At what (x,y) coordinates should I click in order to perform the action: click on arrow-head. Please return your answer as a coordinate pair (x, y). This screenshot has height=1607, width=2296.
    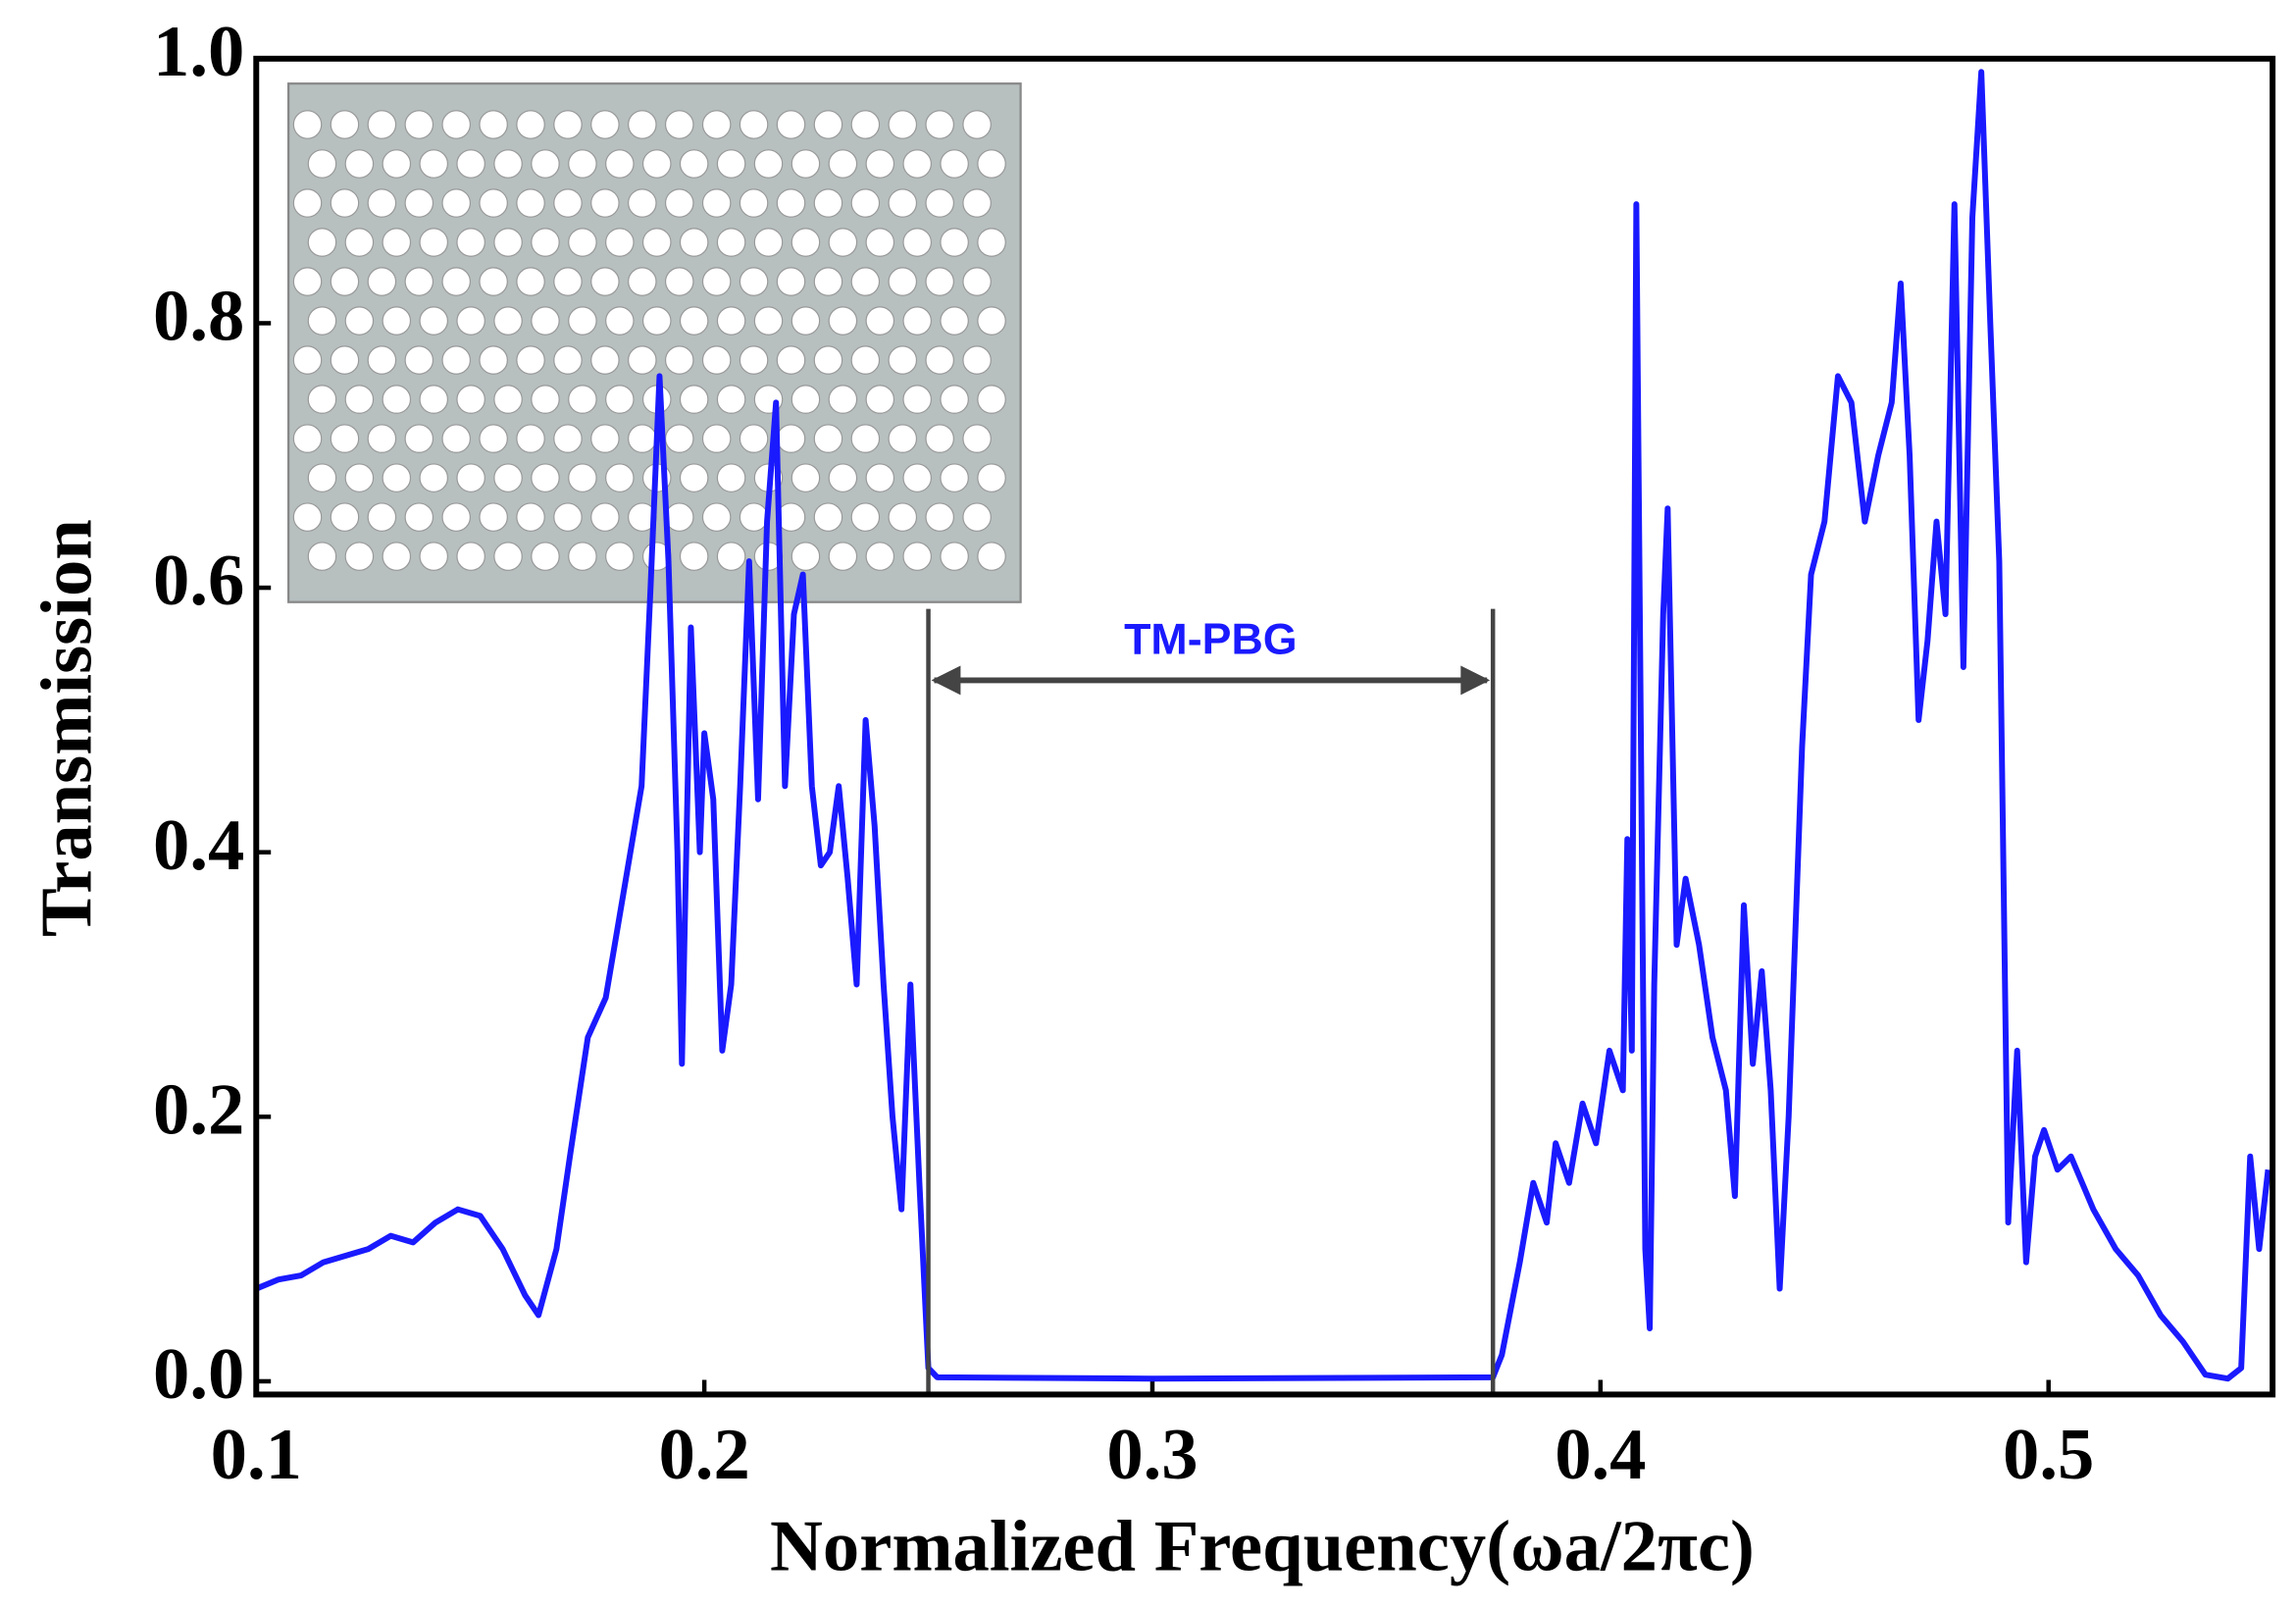
    Looking at the image, I should click on (946, 680).